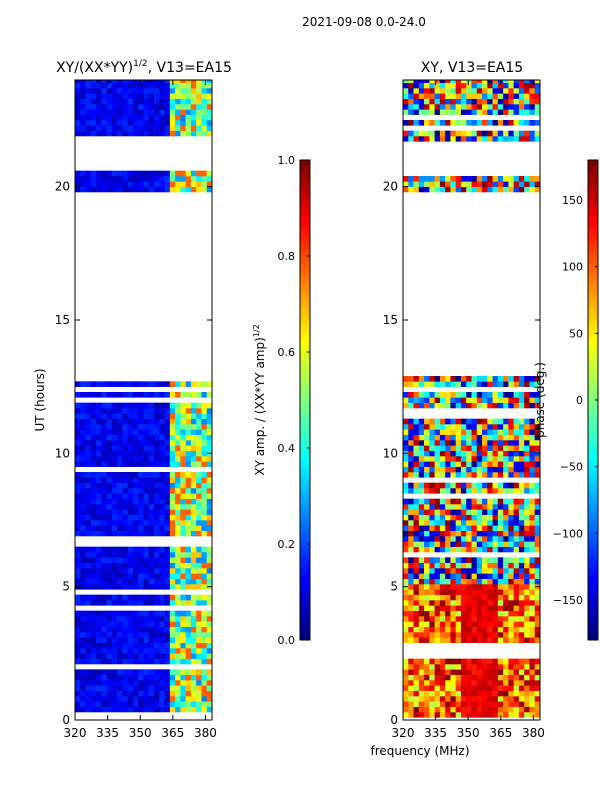  I want to click on x-tick-label: 335, so click(435, 733).